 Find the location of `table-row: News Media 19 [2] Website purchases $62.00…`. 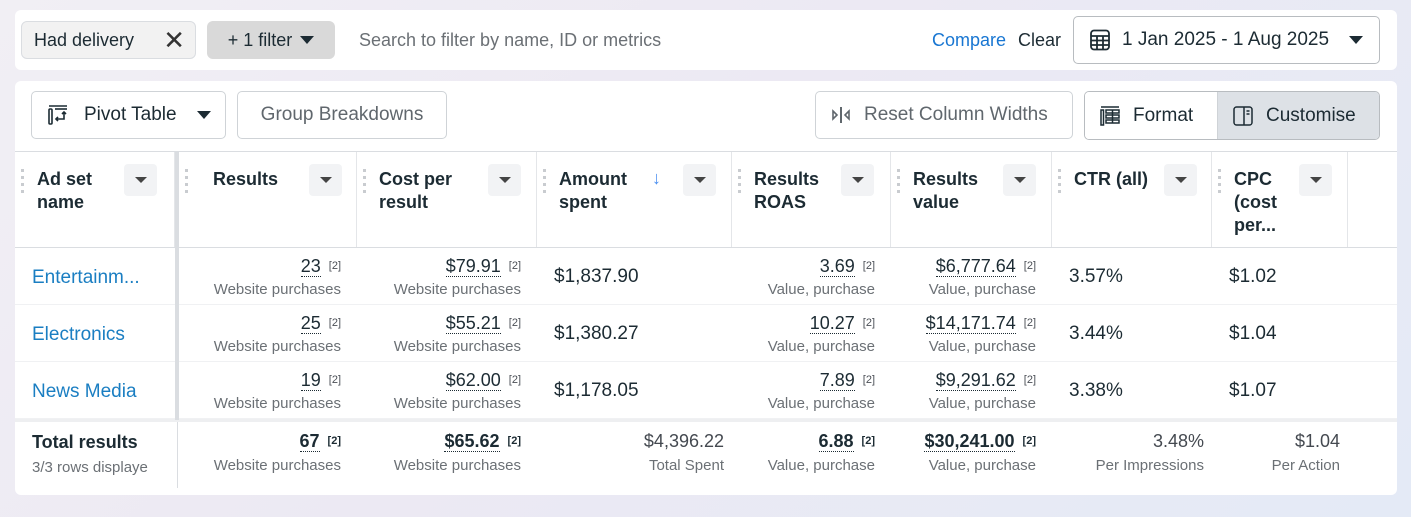

table-row: News Media 19 [2] Website purchases $62.00… is located at coordinates (706, 390).